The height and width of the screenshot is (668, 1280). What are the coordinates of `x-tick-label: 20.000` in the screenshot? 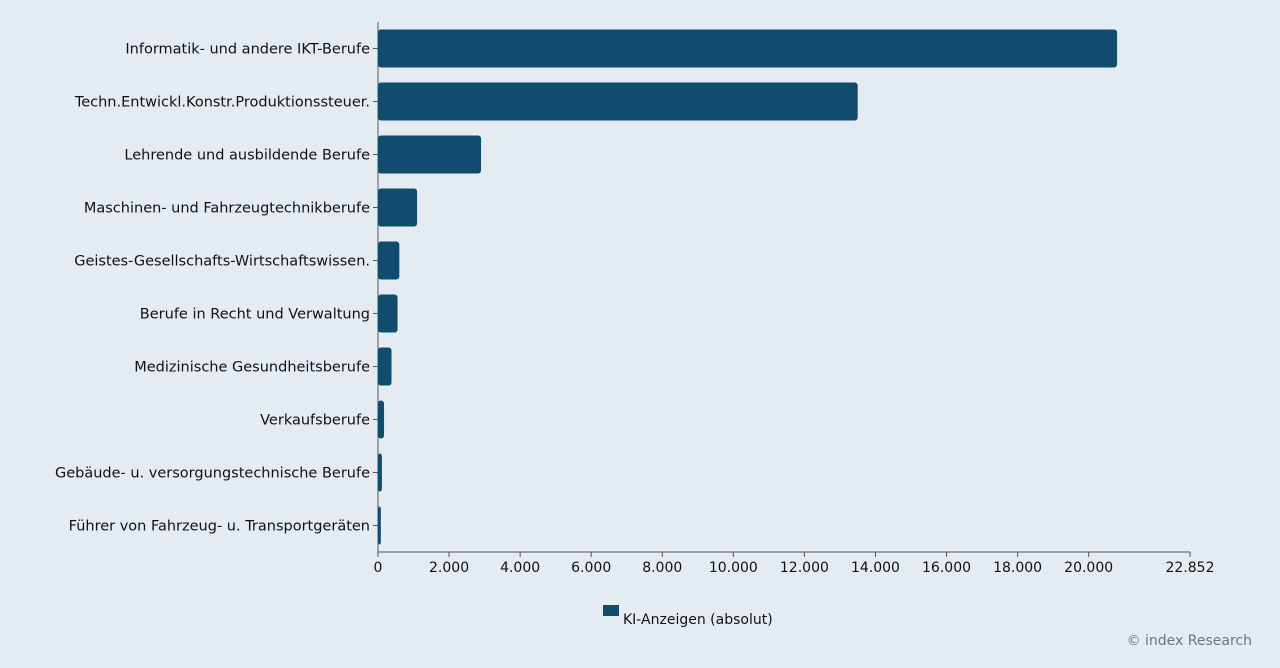 It's located at (1088, 568).